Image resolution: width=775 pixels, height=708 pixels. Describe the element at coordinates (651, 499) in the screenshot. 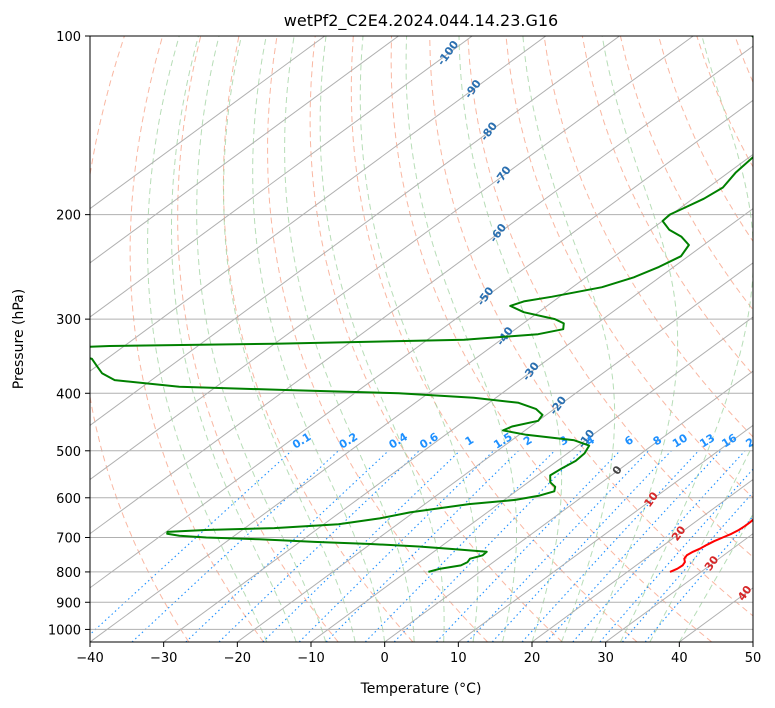

I see `isotherm-label: 10` at that location.